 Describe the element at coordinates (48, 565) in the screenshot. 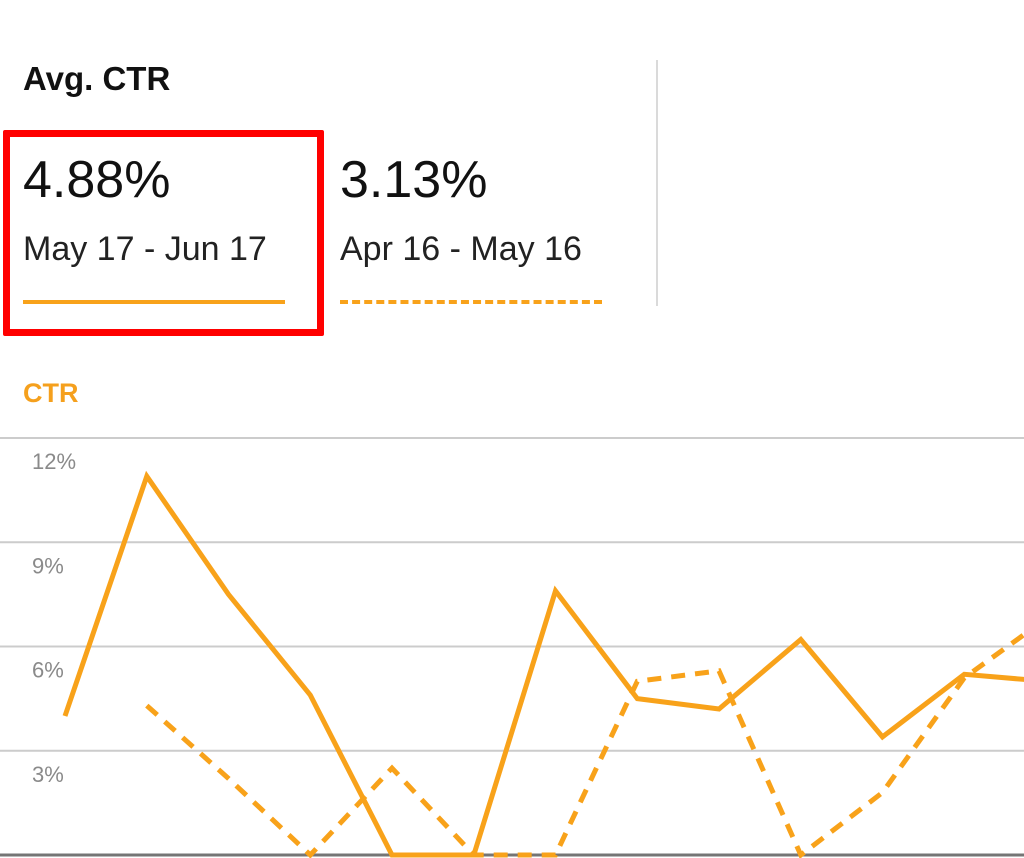

I see `y-tick-label: 9%` at that location.